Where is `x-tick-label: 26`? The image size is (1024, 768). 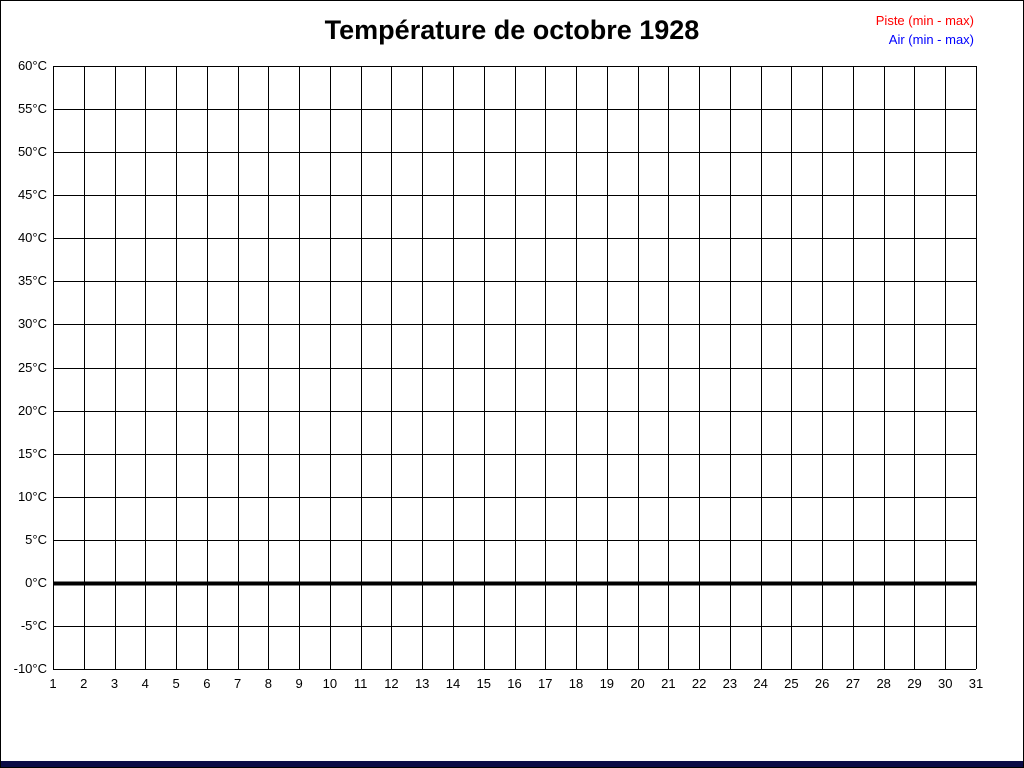 x-tick-label: 26 is located at coordinates (822, 683).